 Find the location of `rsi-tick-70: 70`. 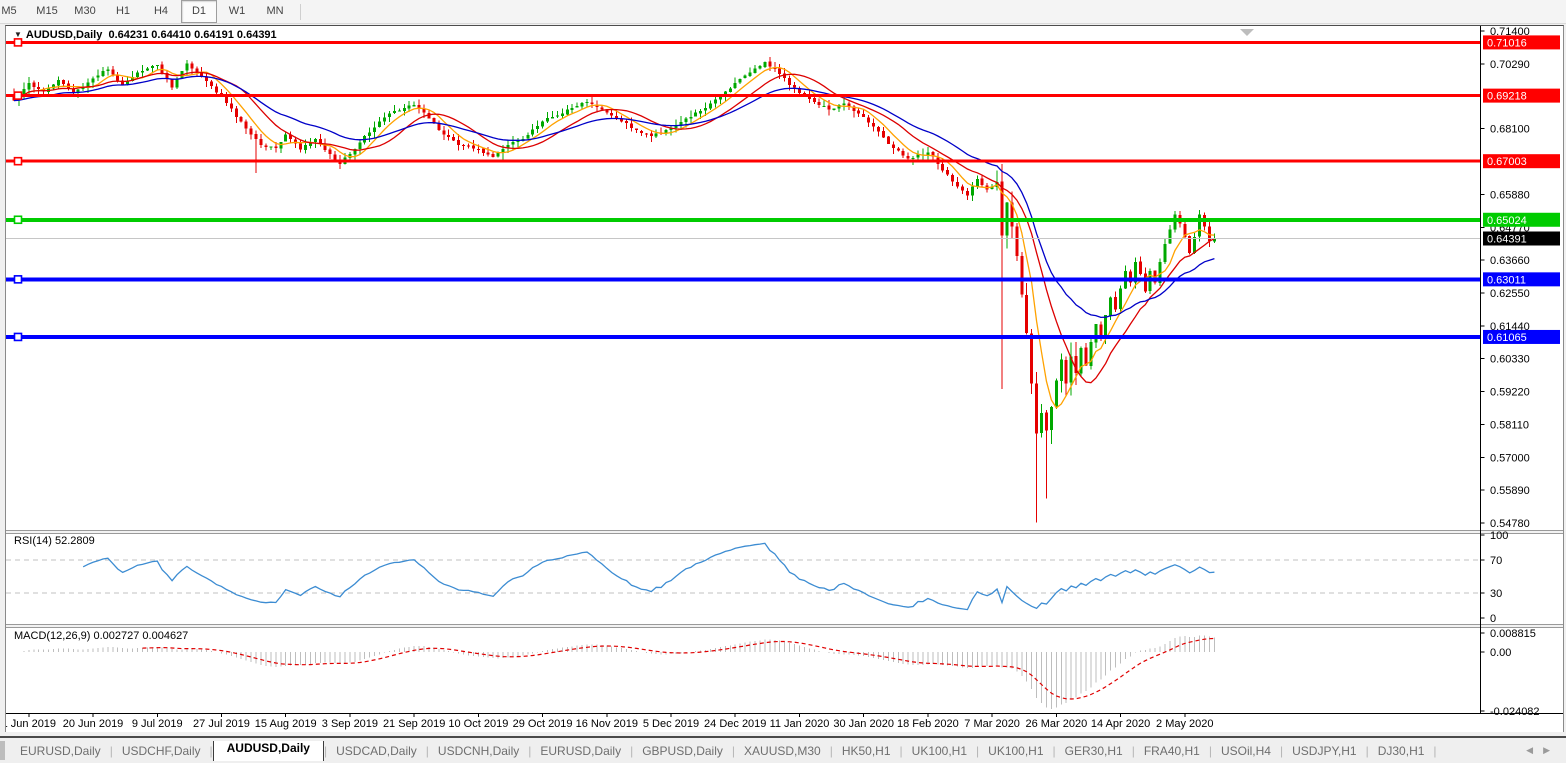

rsi-tick-70: 70 is located at coordinates (1496, 561).